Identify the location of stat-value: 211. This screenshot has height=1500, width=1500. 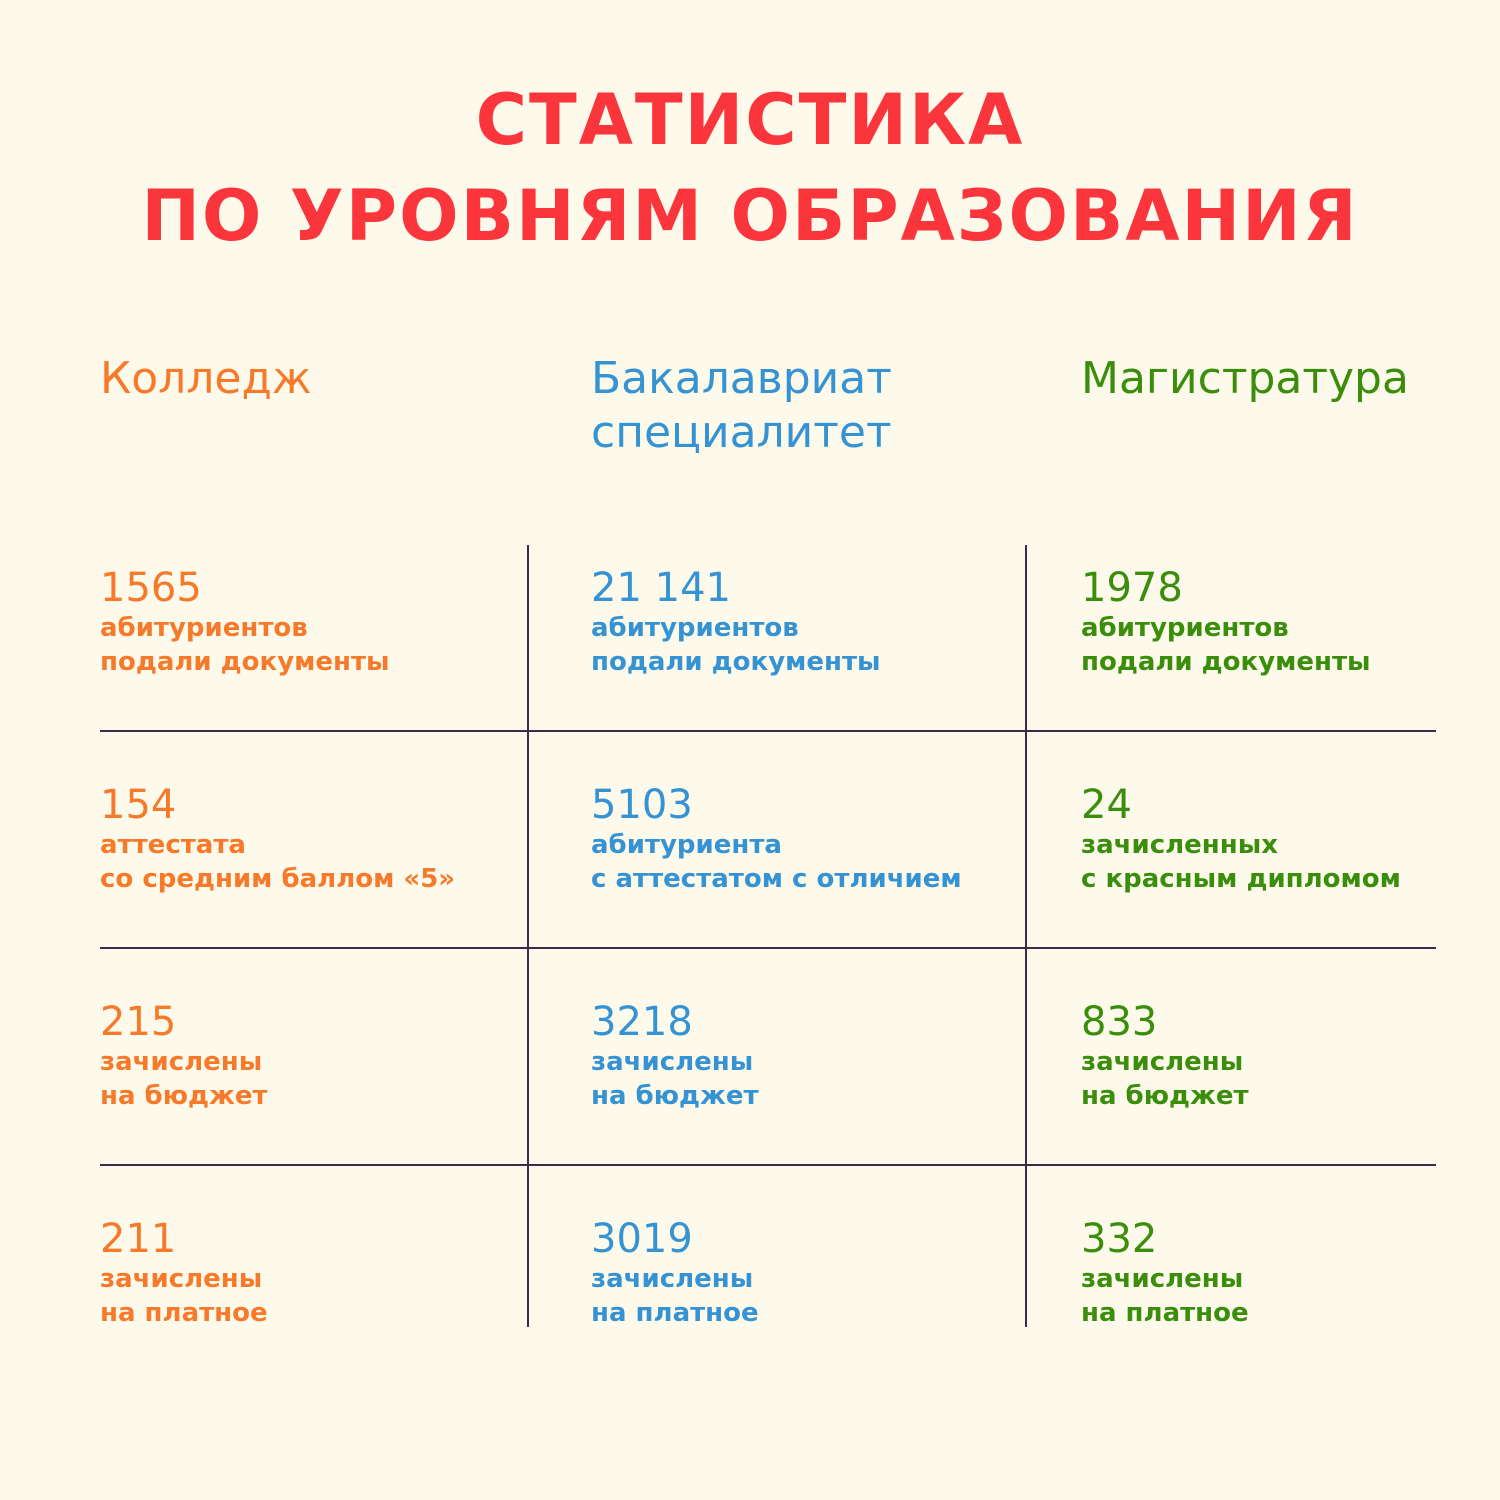
(138, 1239).